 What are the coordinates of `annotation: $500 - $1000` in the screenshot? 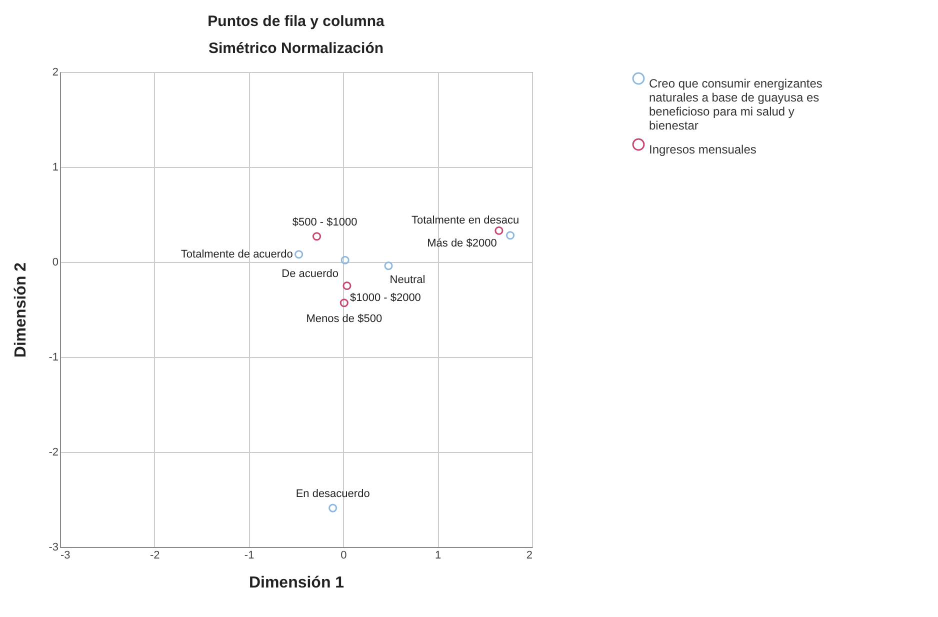 It's located at (325, 222).